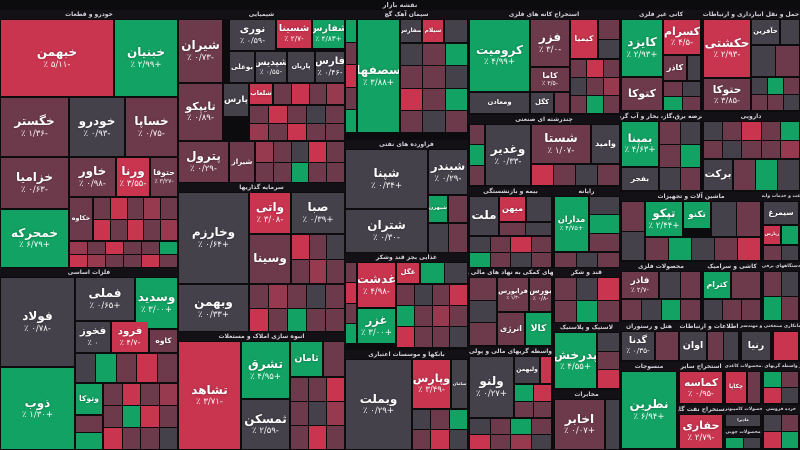 Image resolution: width=800 pixels, height=450 pixels. Describe the element at coordinates (270, 259) in the screenshot. I see `stock-tile: وسینا` at that location.